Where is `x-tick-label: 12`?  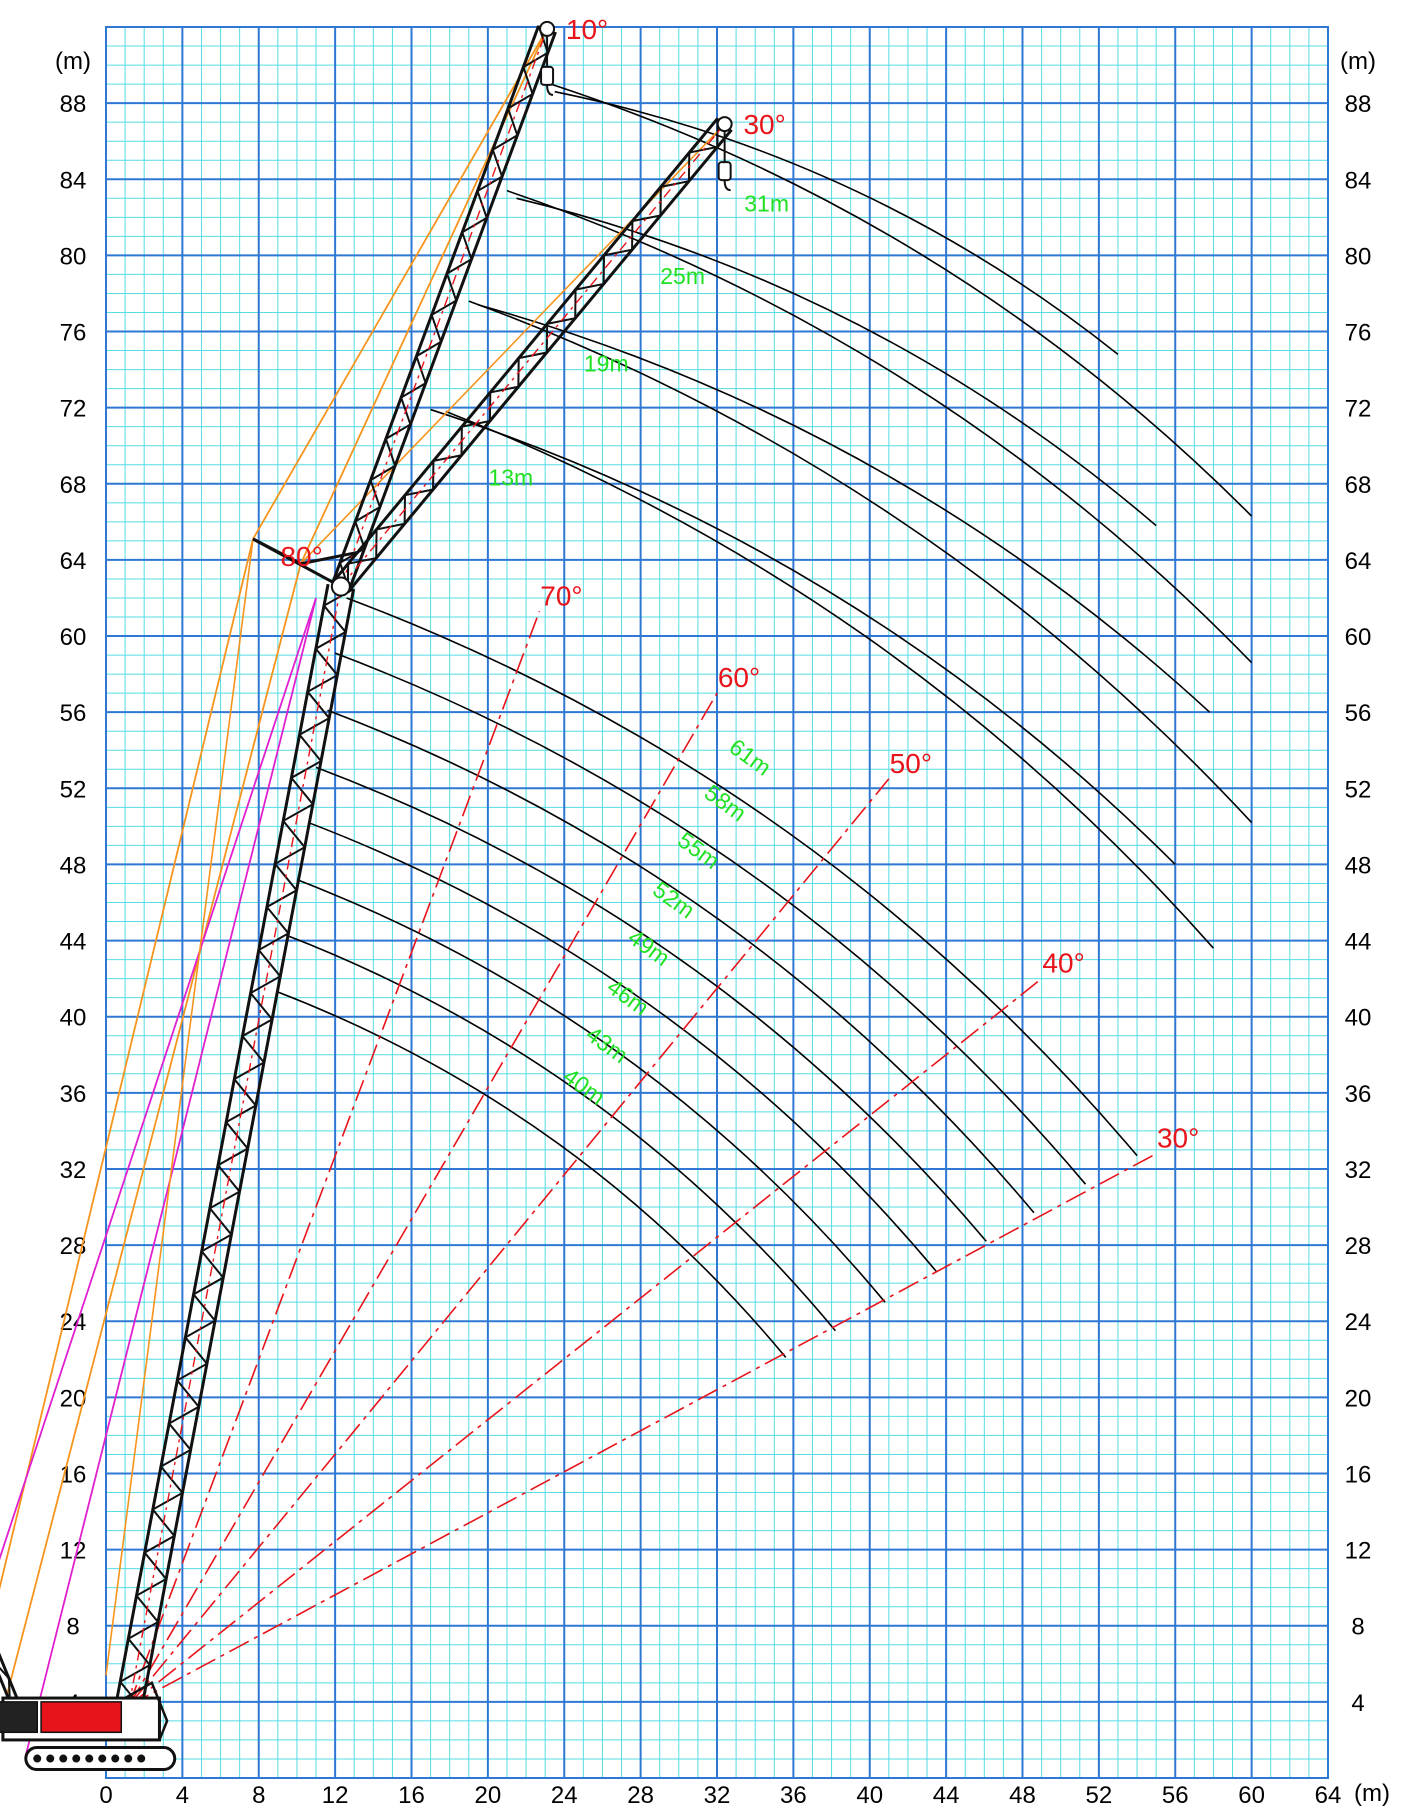
x-tick-label: 12 is located at coordinates (335, 1795).